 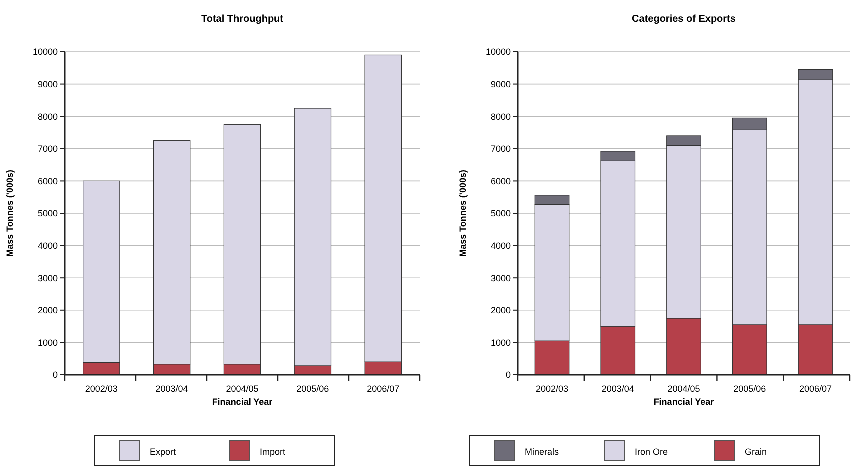 I want to click on legend-label: Grain, so click(x=756, y=452).